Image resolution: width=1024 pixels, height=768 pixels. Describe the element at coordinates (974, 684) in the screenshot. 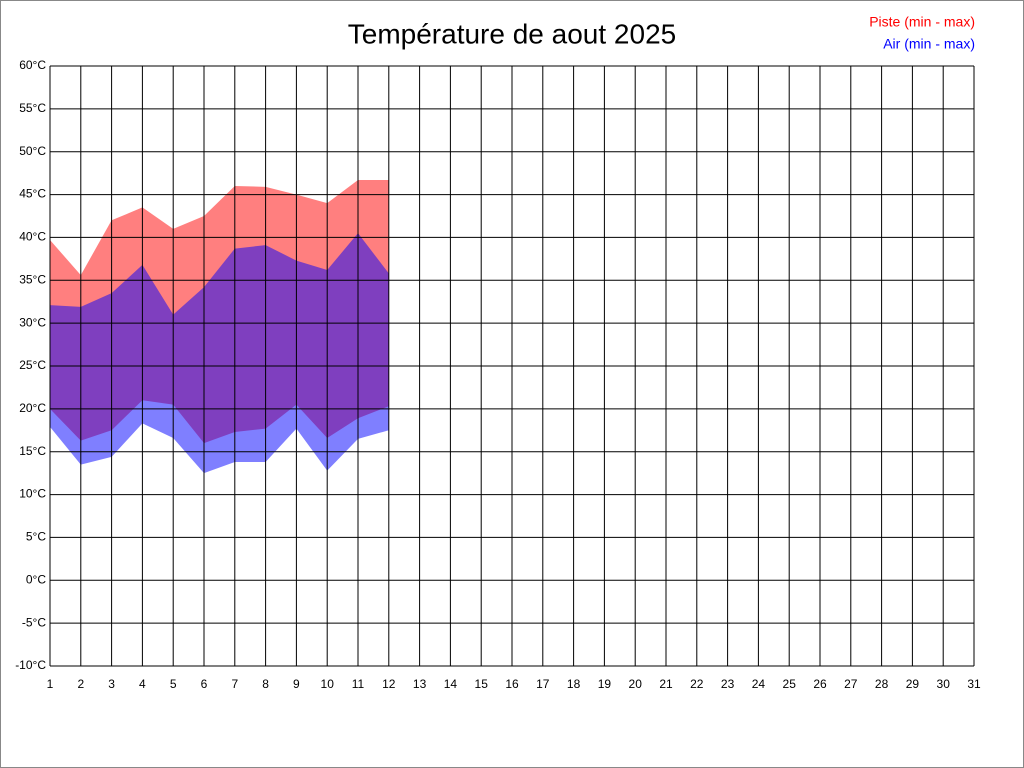

I see `x-tick-label: 31` at that location.